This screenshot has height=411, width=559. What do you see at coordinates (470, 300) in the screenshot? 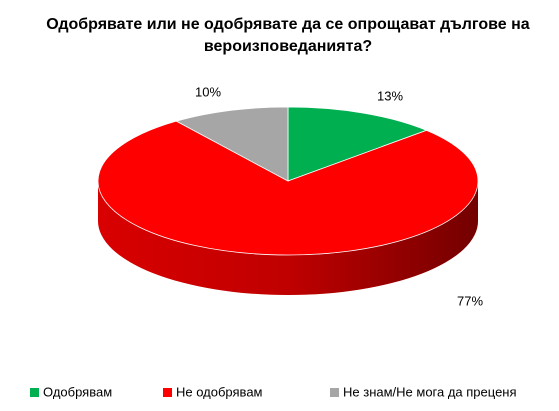
I see `data-label: 77%` at bounding box center [470, 300].